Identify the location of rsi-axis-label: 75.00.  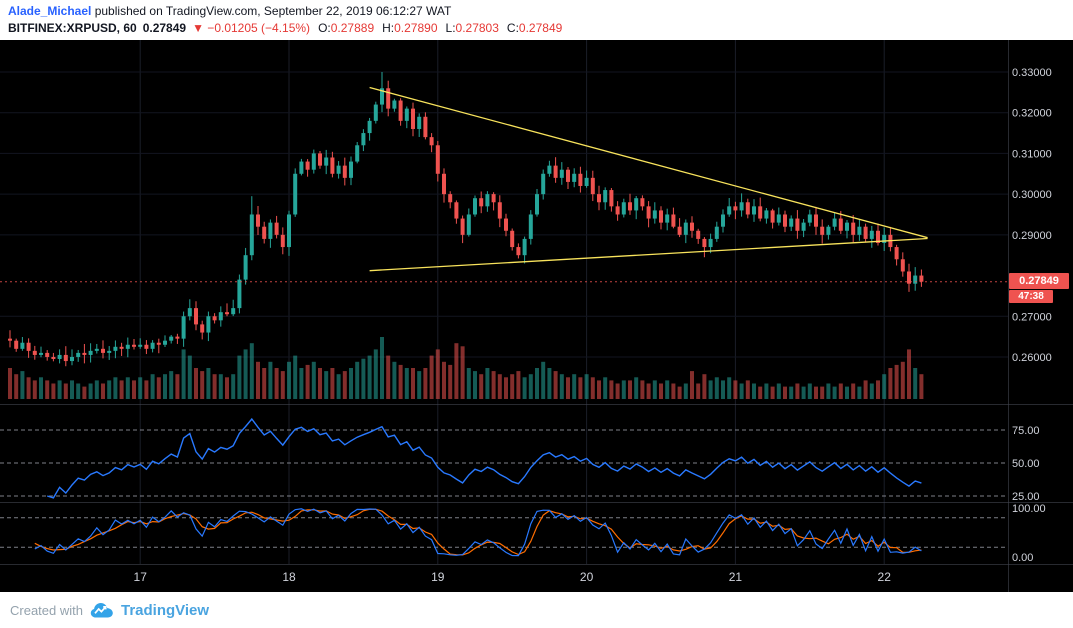
(1026, 431).